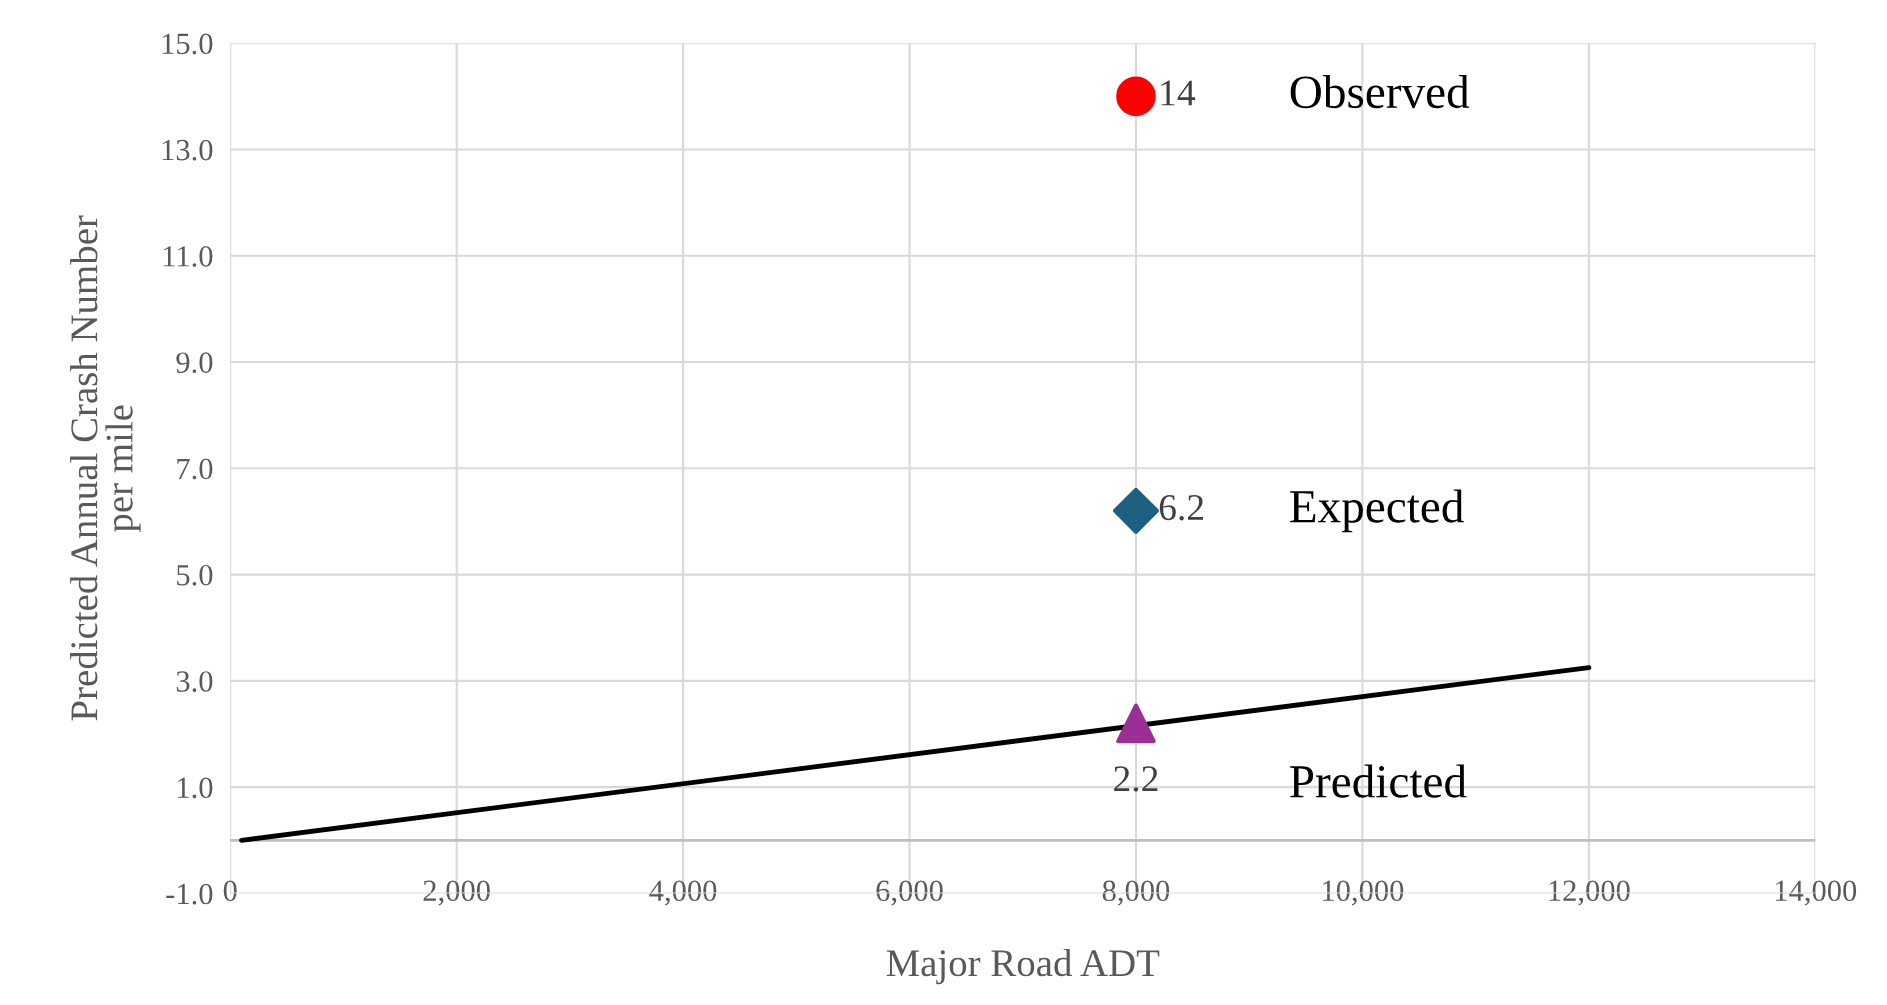 The image size is (1887, 1005). What do you see at coordinates (1178, 93) in the screenshot?
I see `data-label: 14` at bounding box center [1178, 93].